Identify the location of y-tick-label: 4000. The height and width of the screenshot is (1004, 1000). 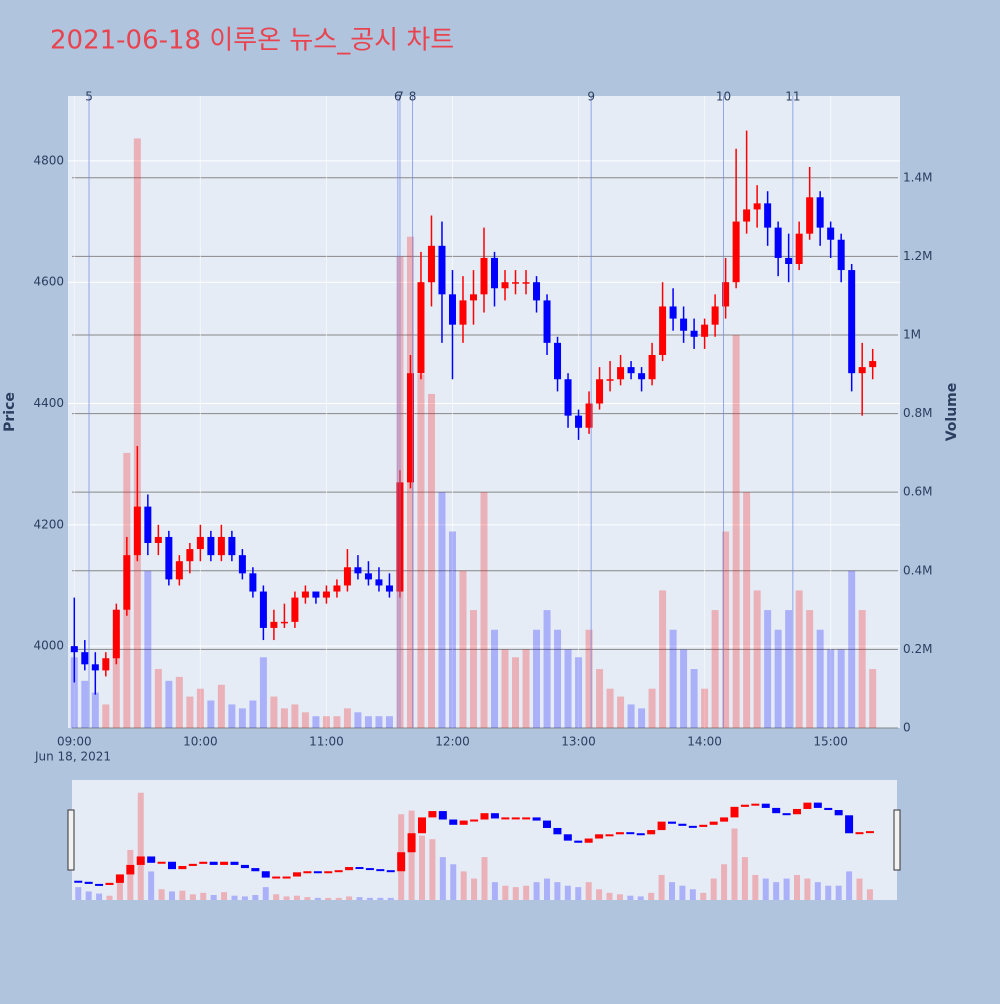
(48, 646).